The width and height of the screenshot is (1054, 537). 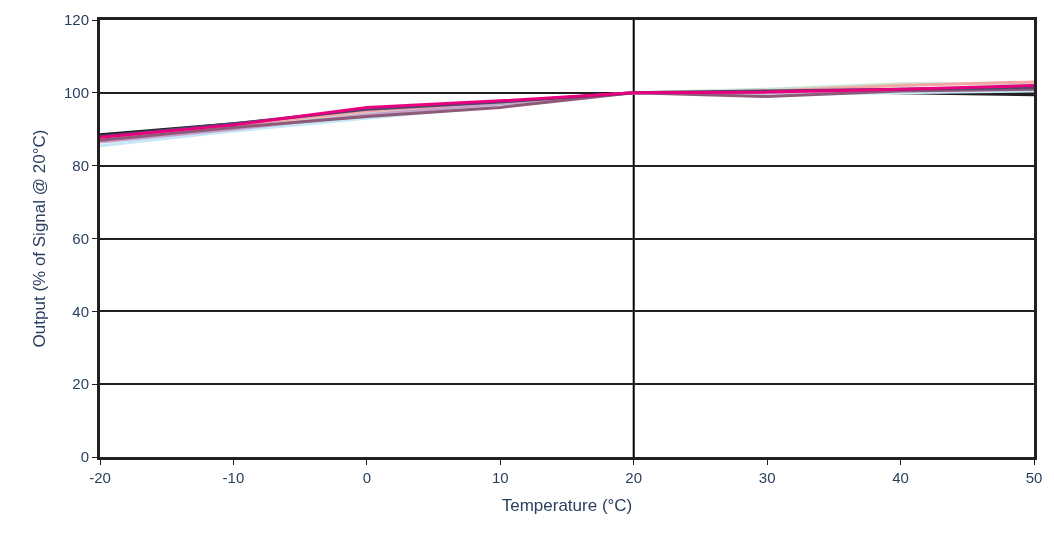 I want to click on x-tick-label: -20, so click(x=100, y=477).